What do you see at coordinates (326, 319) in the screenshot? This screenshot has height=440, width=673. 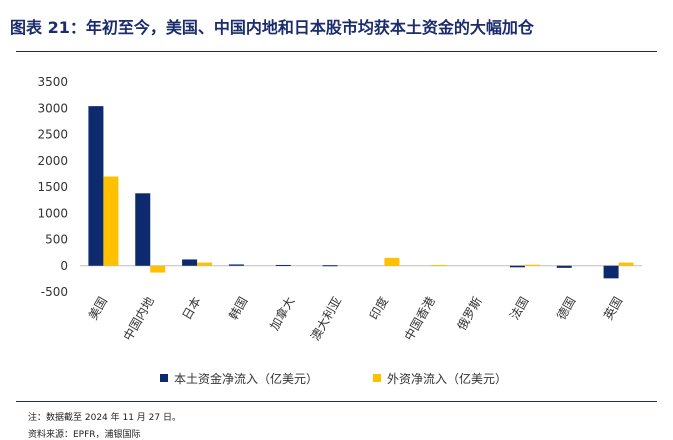 I see `category-label: 澳大利亚` at bounding box center [326, 319].